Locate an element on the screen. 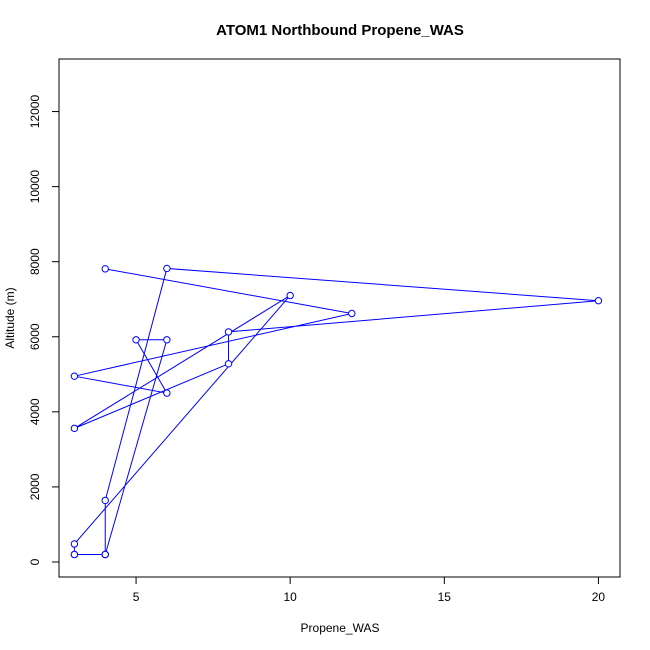 This screenshot has width=650, height=650. chart-title: ATOM1 Northbound Propene_WAS is located at coordinates (340, 30).